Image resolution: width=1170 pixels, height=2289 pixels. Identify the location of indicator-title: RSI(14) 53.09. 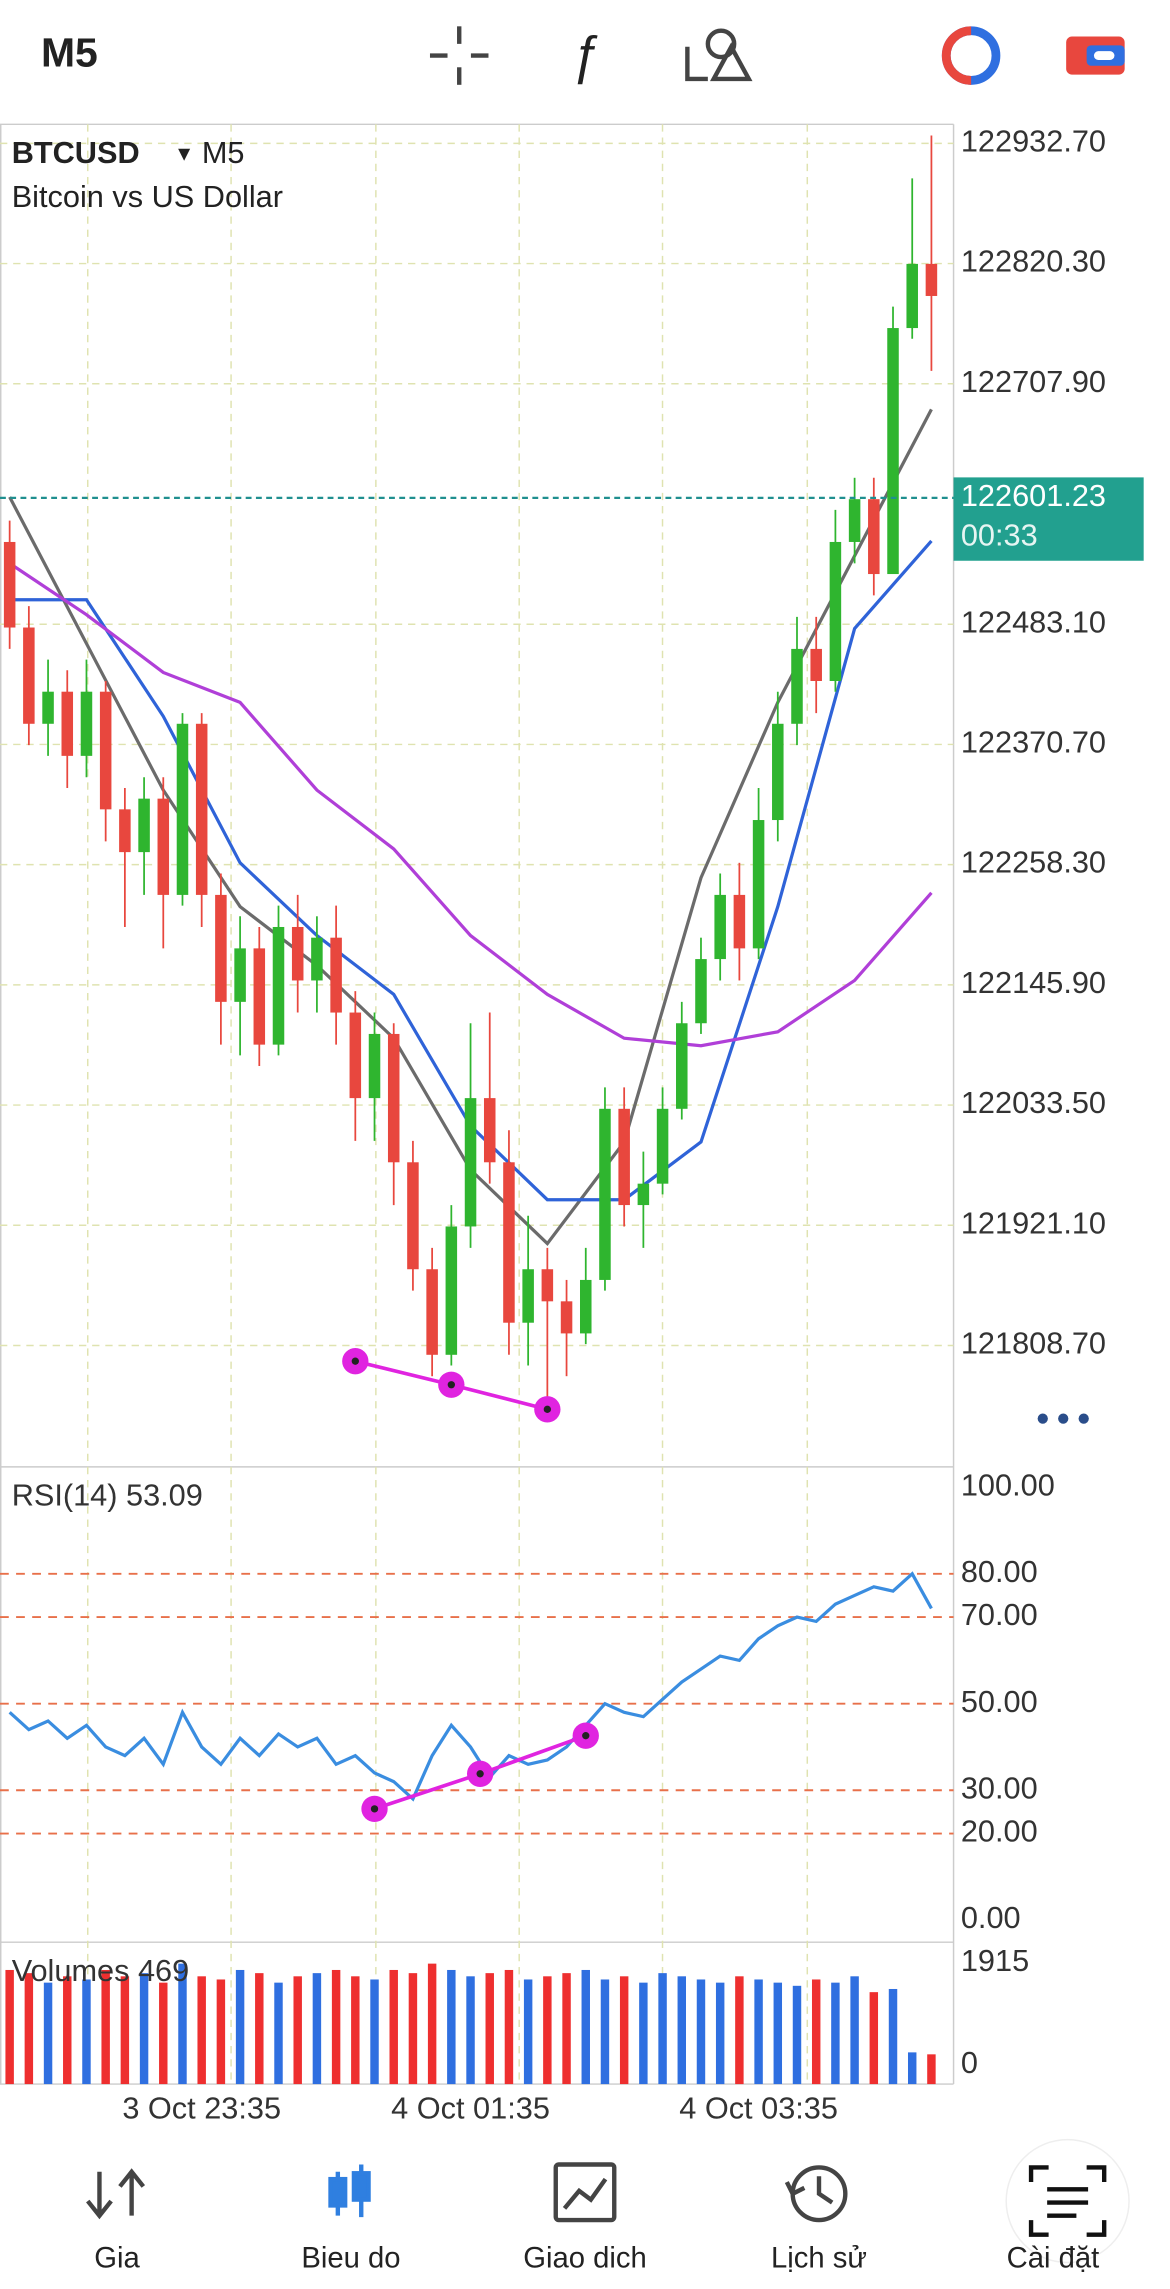
(107, 1495).